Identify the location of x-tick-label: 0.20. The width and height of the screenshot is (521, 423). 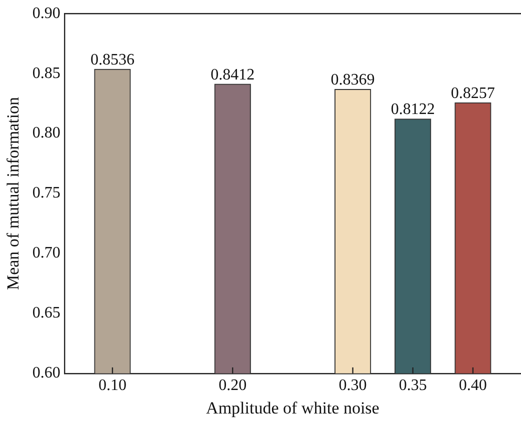
(232, 385).